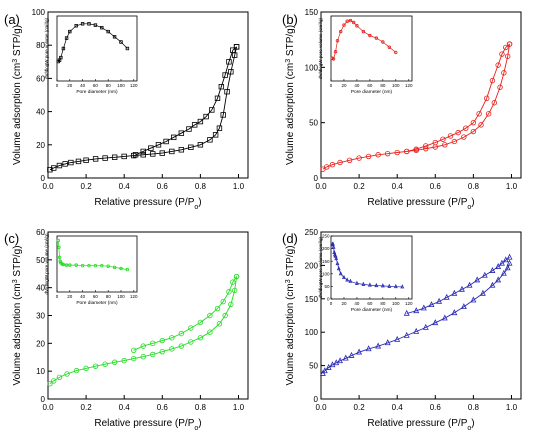 This screenshot has height=443, width=550. What do you see at coordinates (83, 296) in the screenshot?
I see `inset-x-tick-label: 40` at bounding box center [83, 296].